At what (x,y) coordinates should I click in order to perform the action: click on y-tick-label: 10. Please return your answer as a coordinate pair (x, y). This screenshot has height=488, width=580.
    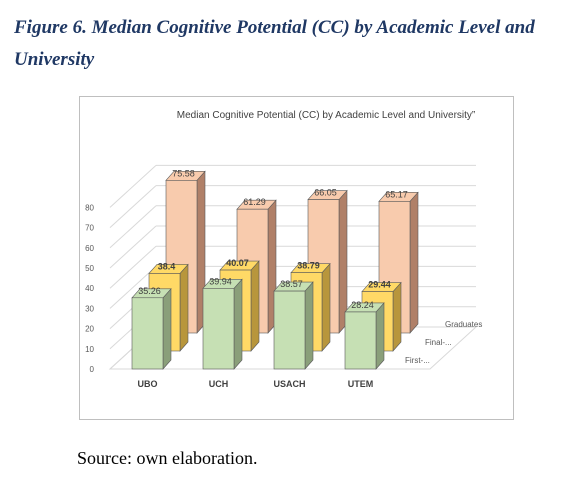
    Looking at the image, I should click on (89, 349).